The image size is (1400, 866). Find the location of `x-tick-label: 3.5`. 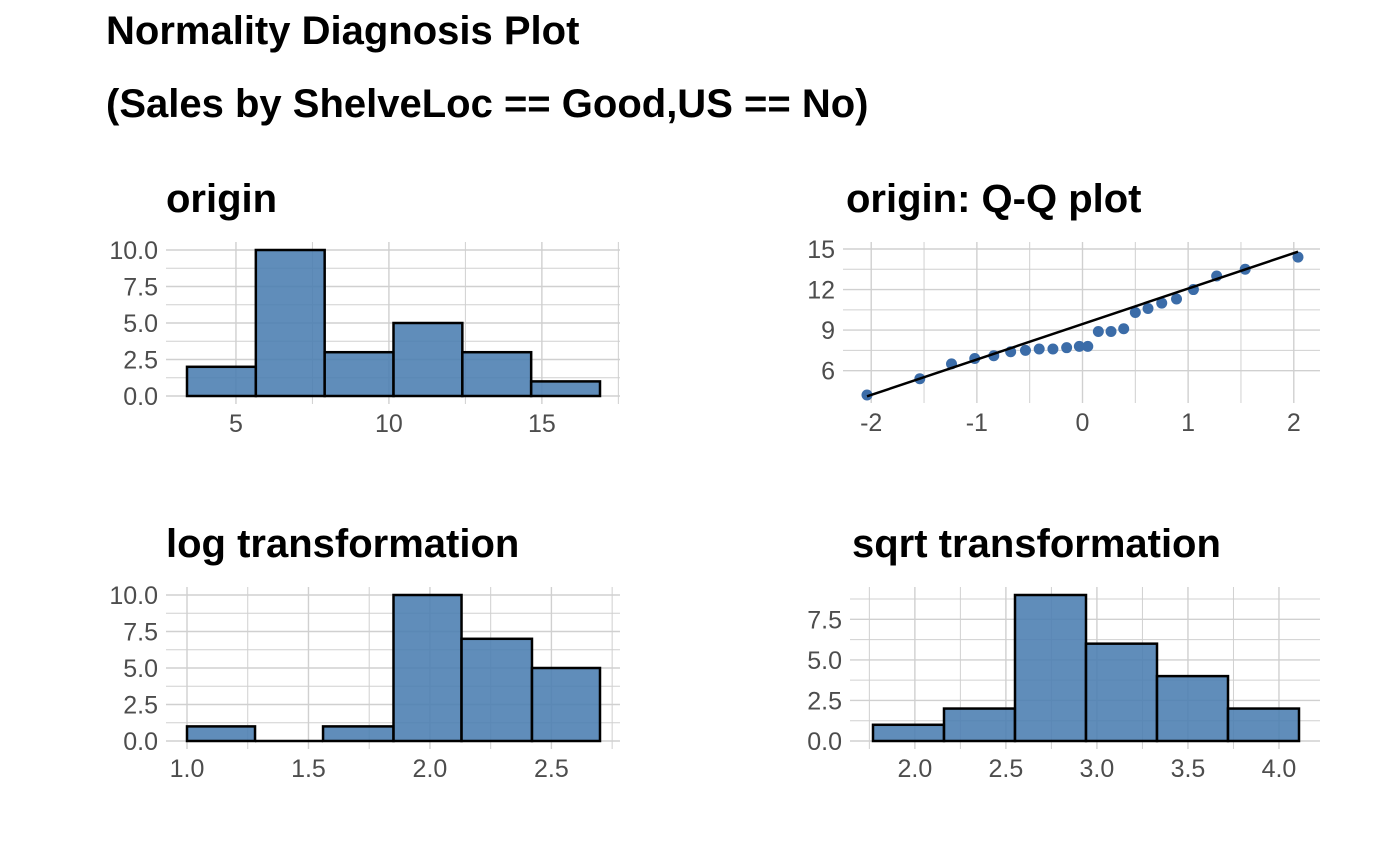

x-tick-label: 3.5 is located at coordinates (1188, 769).